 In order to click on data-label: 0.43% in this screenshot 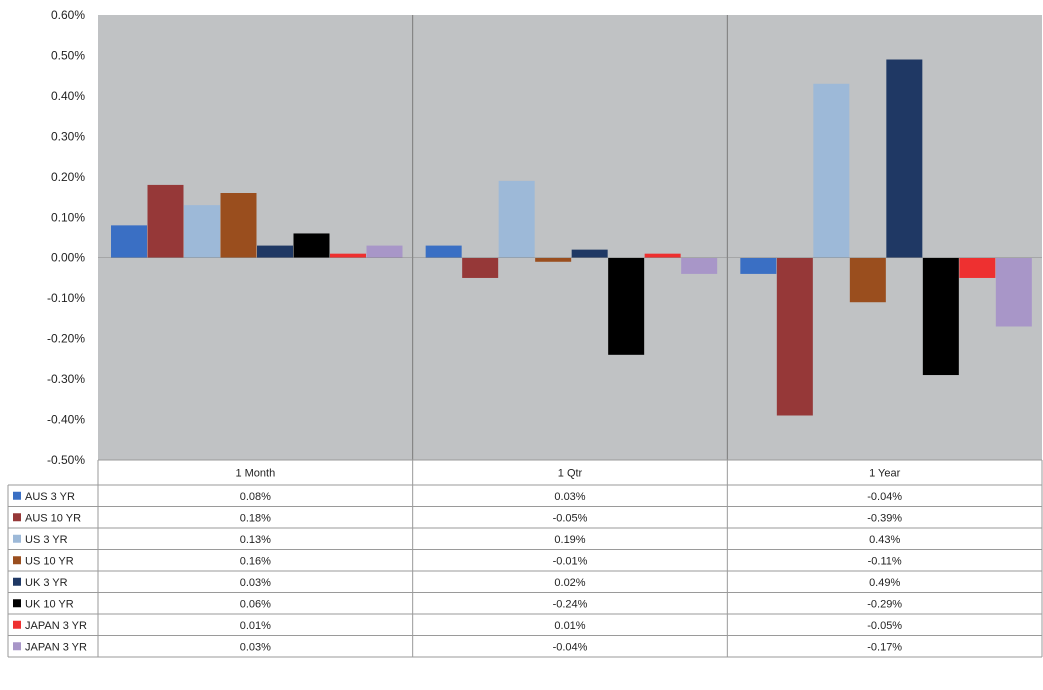, I will do `click(884, 540)`.